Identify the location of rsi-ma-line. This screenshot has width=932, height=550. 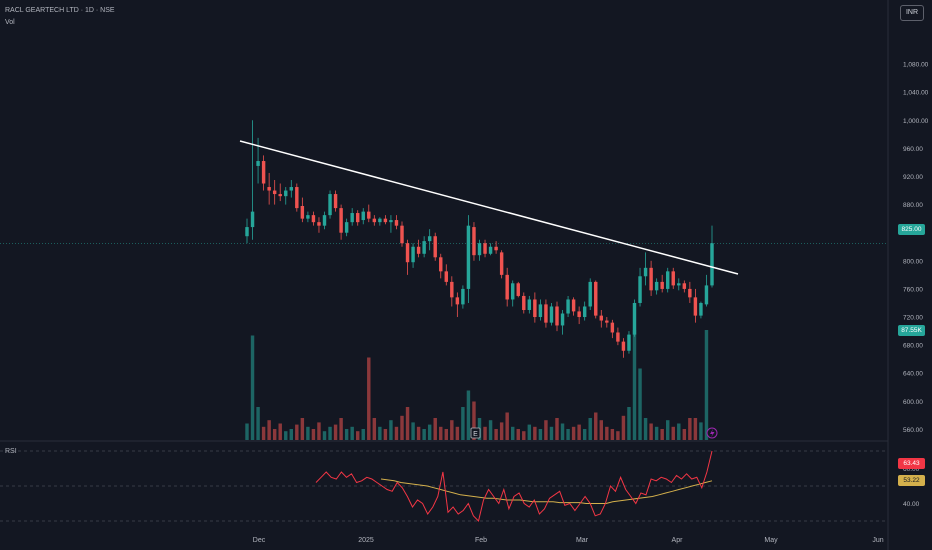
(546, 491).